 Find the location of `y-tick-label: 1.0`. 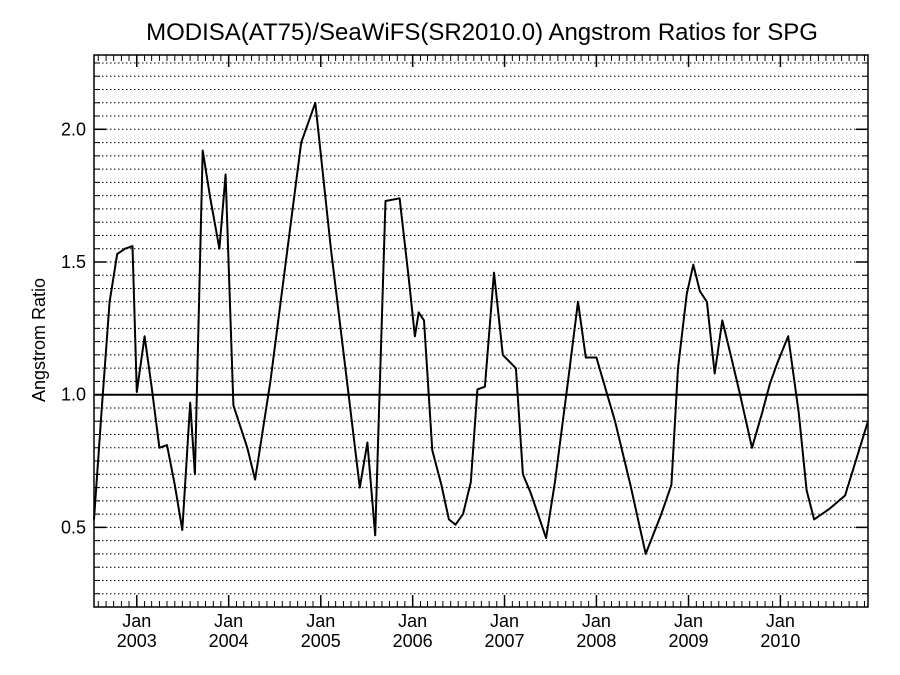

y-tick-label: 1.0 is located at coordinates (73, 395).